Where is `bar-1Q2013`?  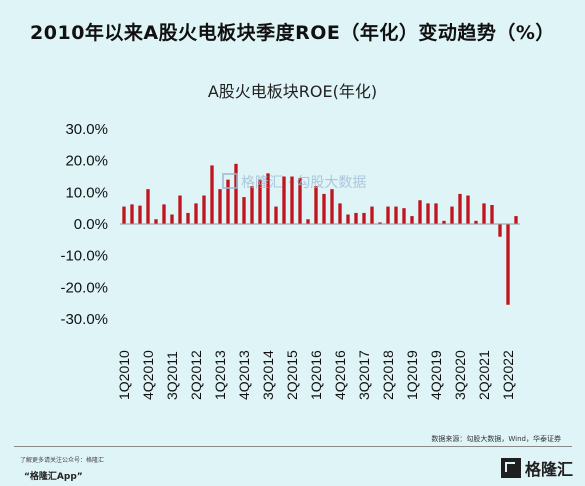 bar-1Q2013 is located at coordinates (220, 206).